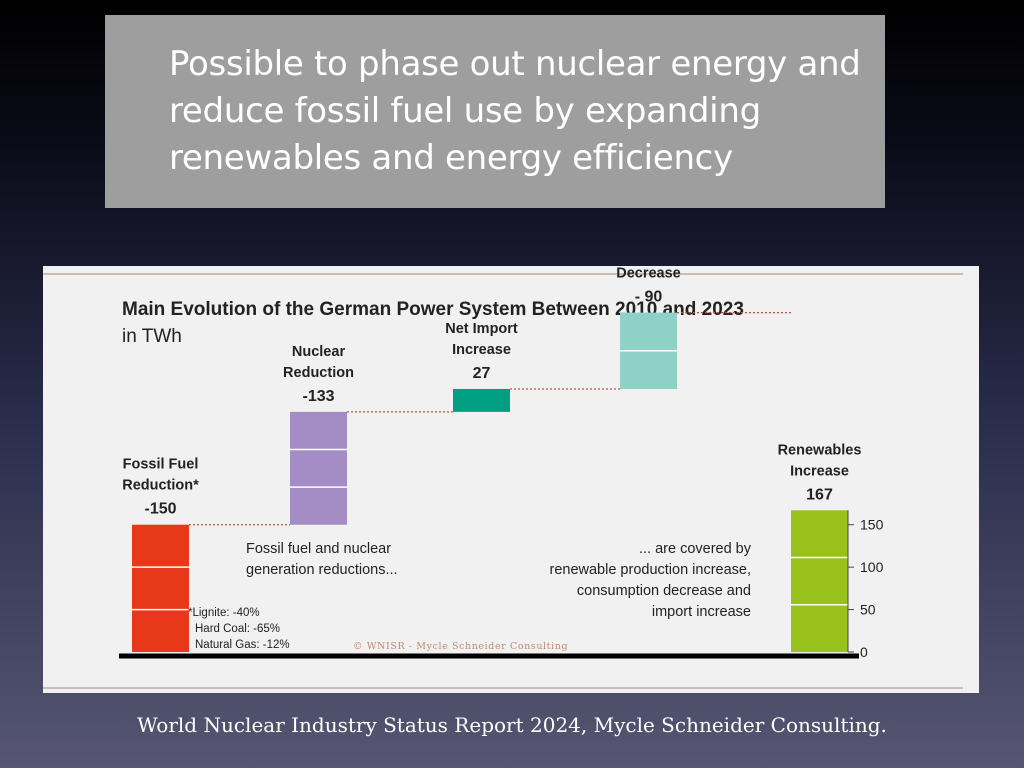 This screenshot has width=1024, height=768. Describe the element at coordinates (649, 297) in the screenshot. I see `step-value-label: - 90` at that location.